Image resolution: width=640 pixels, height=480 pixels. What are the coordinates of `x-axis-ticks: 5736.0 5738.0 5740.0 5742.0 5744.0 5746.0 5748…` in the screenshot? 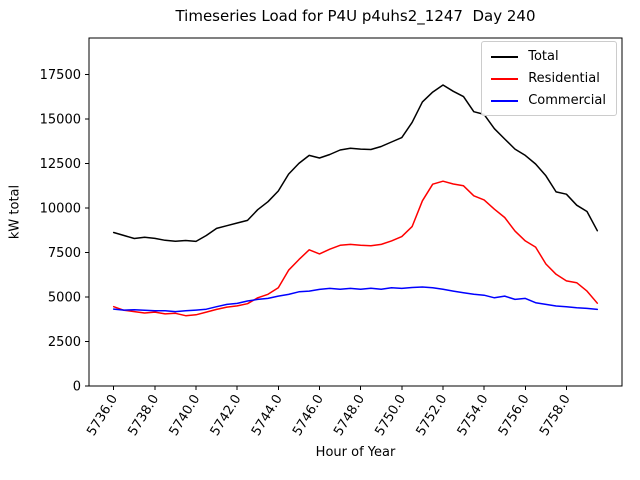 It's located at (329, 412).